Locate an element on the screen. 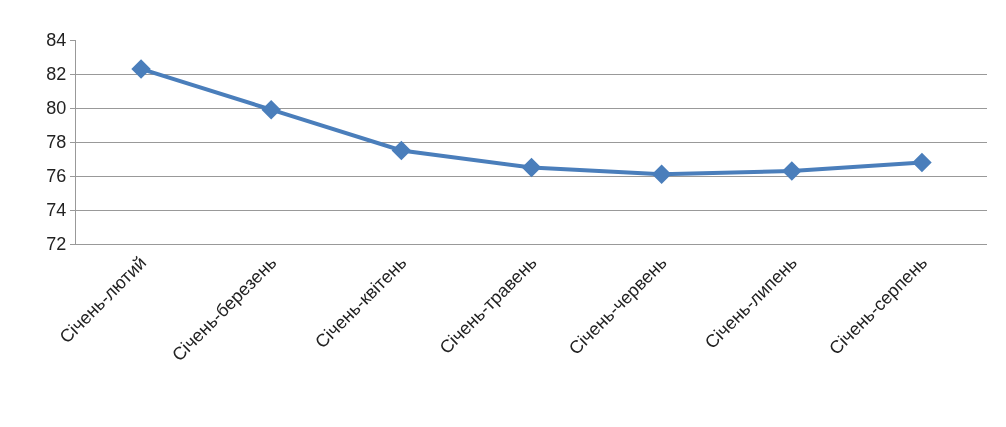  y-tick-label: 84 is located at coordinates (56, 40).